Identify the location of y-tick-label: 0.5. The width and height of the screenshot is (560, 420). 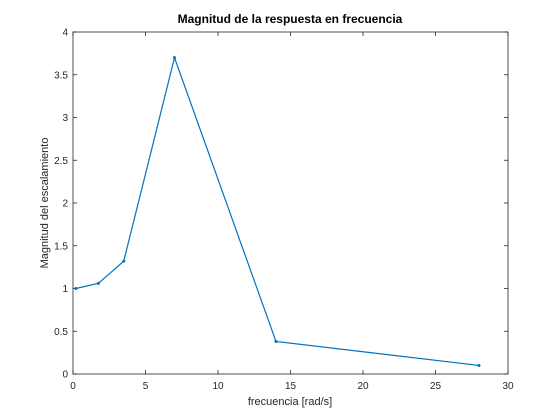
(61, 332).